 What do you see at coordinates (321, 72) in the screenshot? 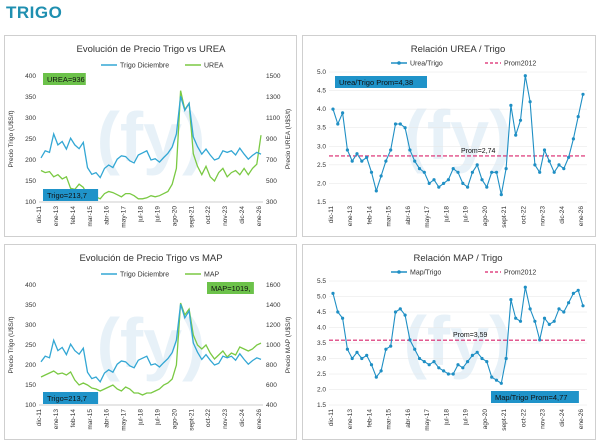
I see `y-tick: 5.0` at bounding box center [321, 72].